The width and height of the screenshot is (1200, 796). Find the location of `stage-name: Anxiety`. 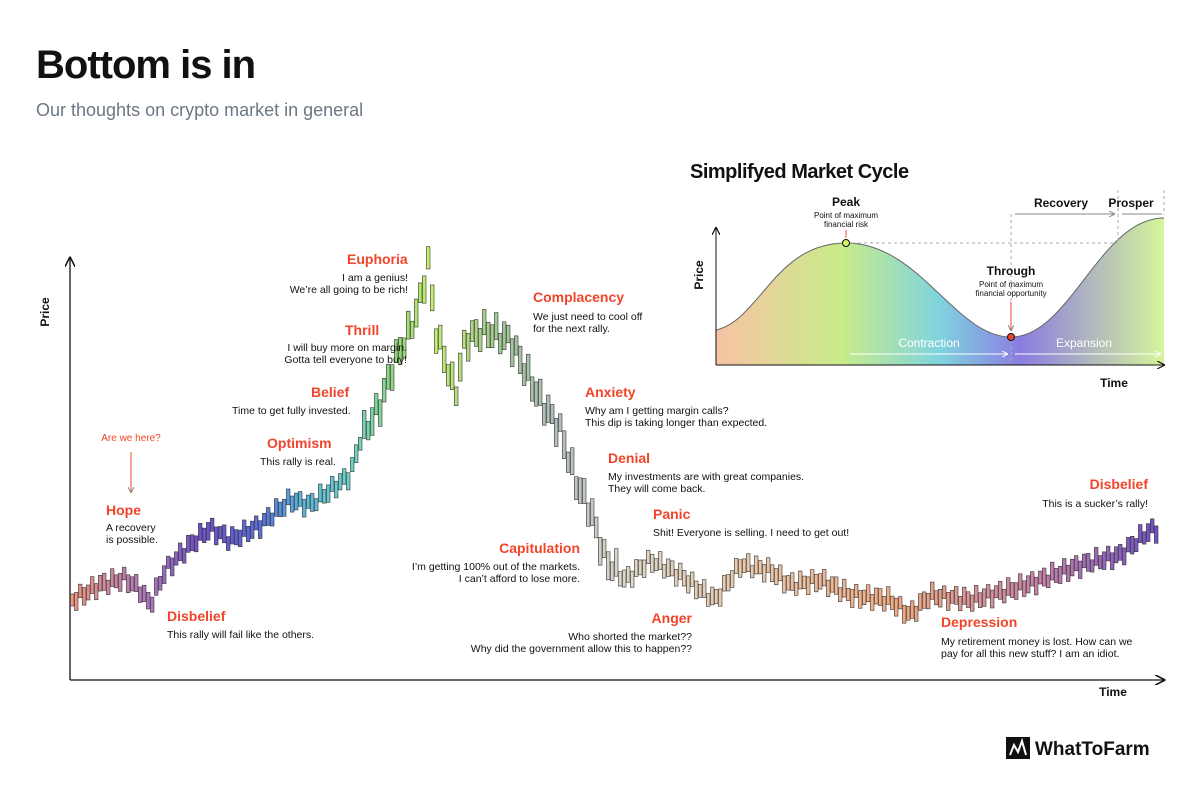

stage-name: Anxiety is located at coordinates (610, 392).